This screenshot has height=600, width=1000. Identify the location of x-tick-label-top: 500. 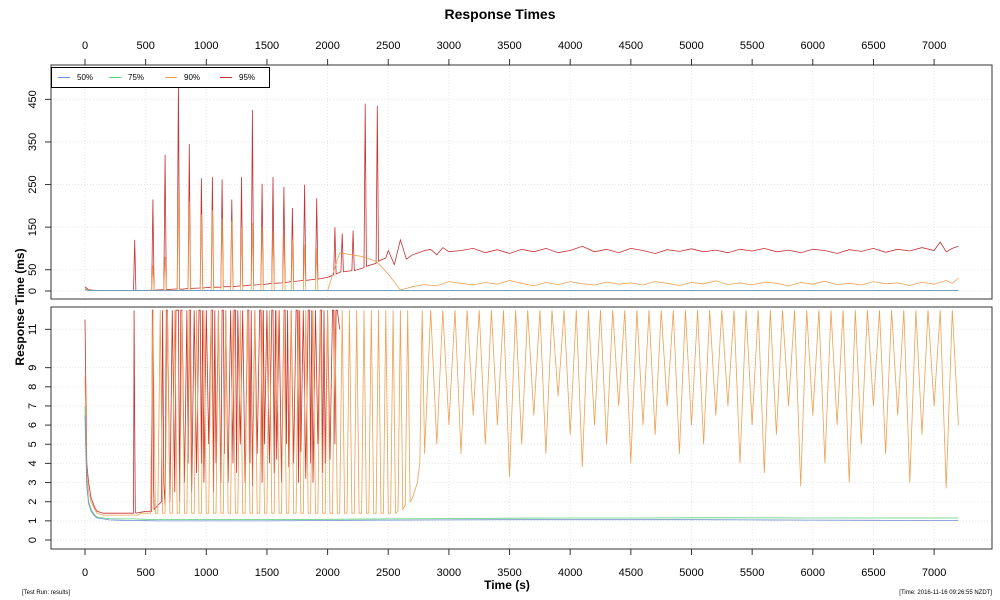
(145, 46).